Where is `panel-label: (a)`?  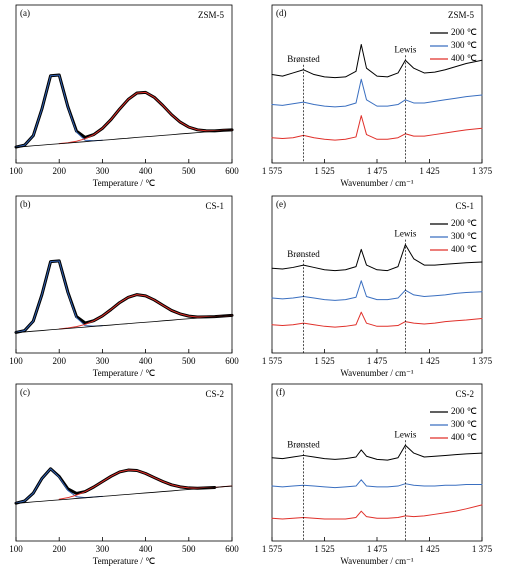
panel-label: (a) is located at coordinates (25, 13).